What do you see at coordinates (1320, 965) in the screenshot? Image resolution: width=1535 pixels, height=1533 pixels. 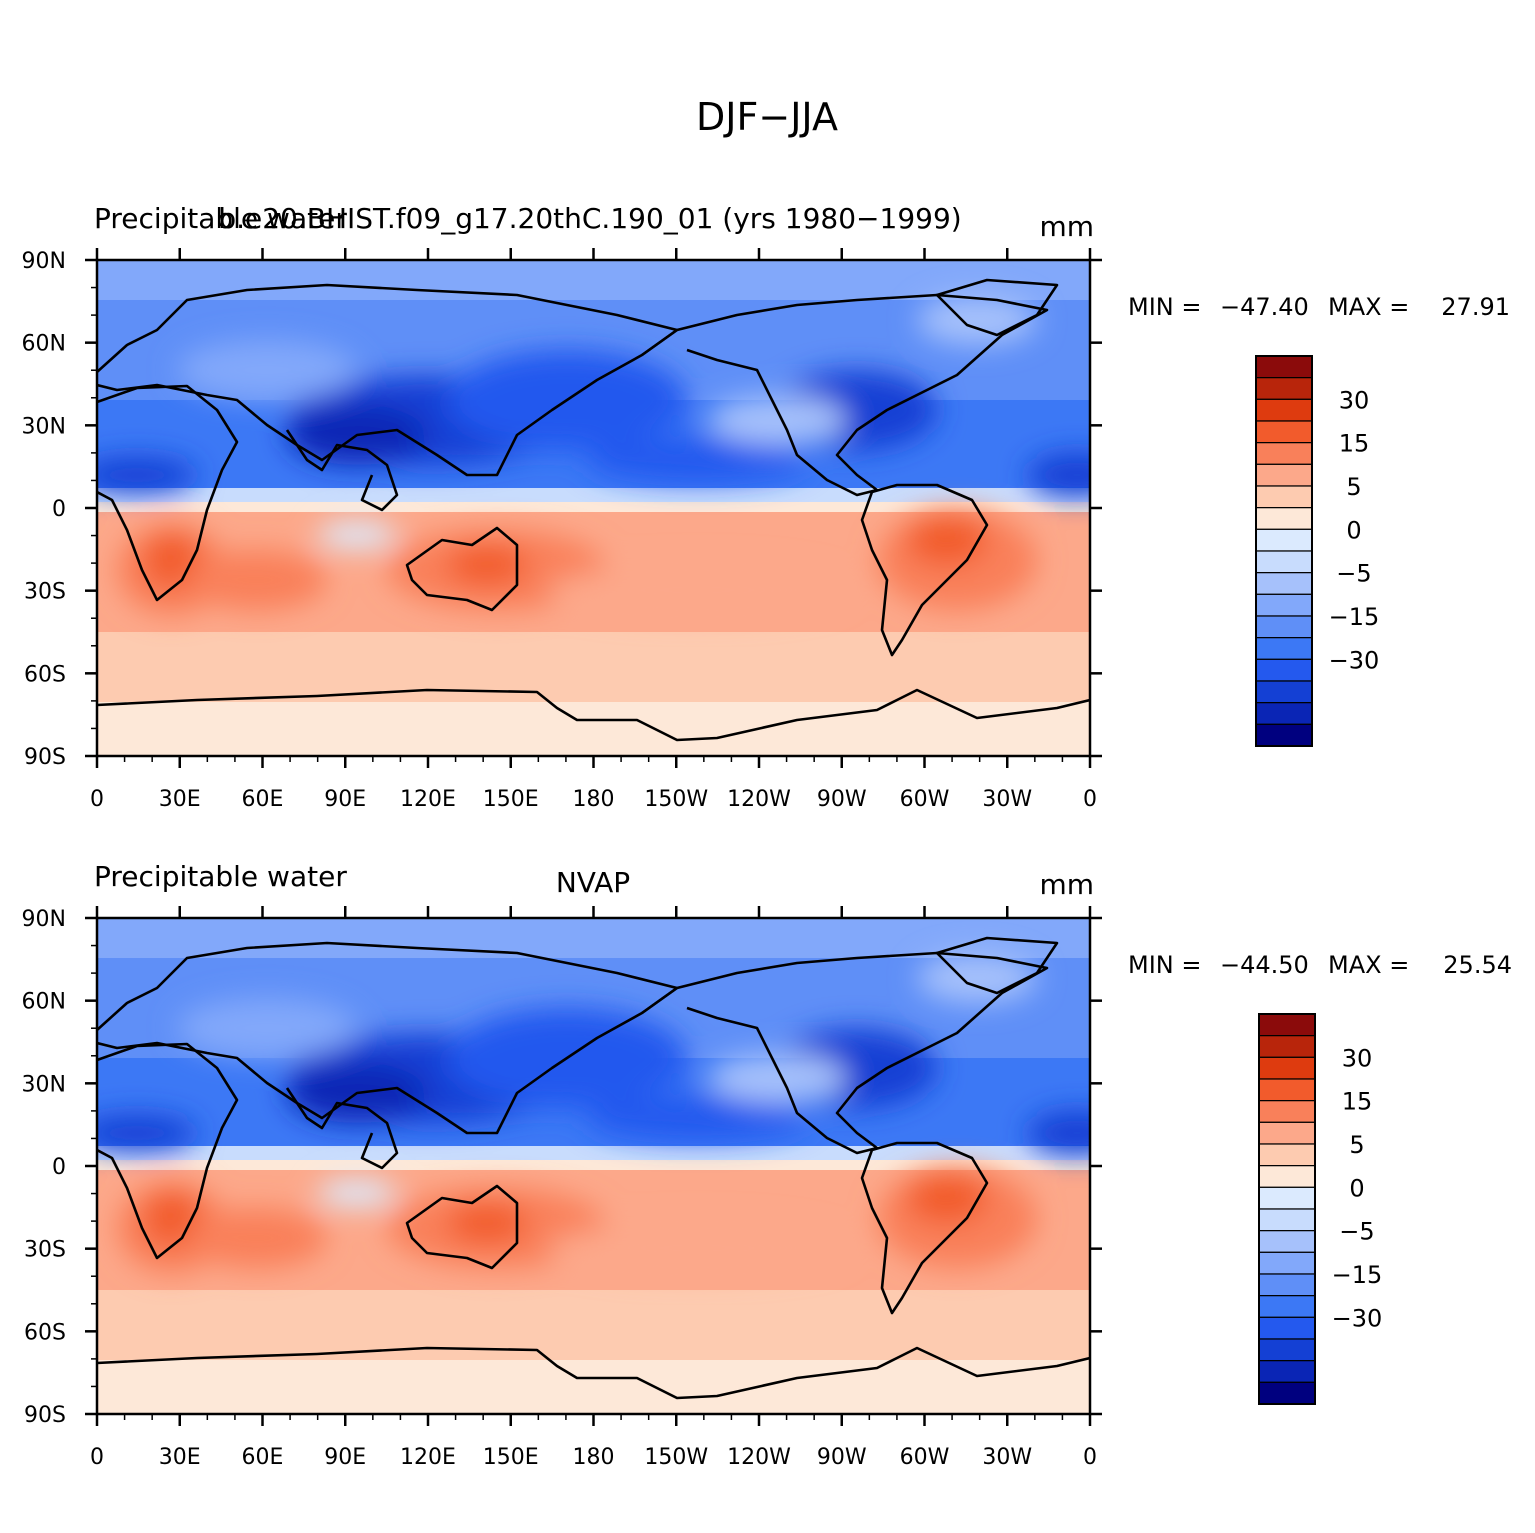 I see `panel-2-minmax: MIN = −44.50 MAX = 25.54` at bounding box center [1320, 965].